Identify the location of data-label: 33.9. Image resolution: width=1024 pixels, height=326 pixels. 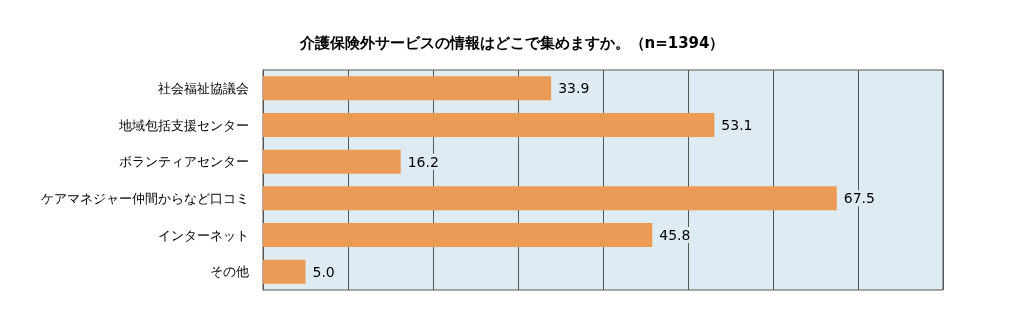
(574, 88).